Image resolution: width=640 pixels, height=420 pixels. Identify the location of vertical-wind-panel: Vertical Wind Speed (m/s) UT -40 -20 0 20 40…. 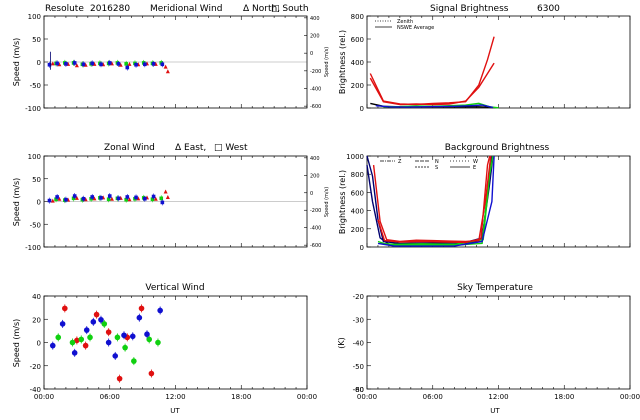
(164, 349).